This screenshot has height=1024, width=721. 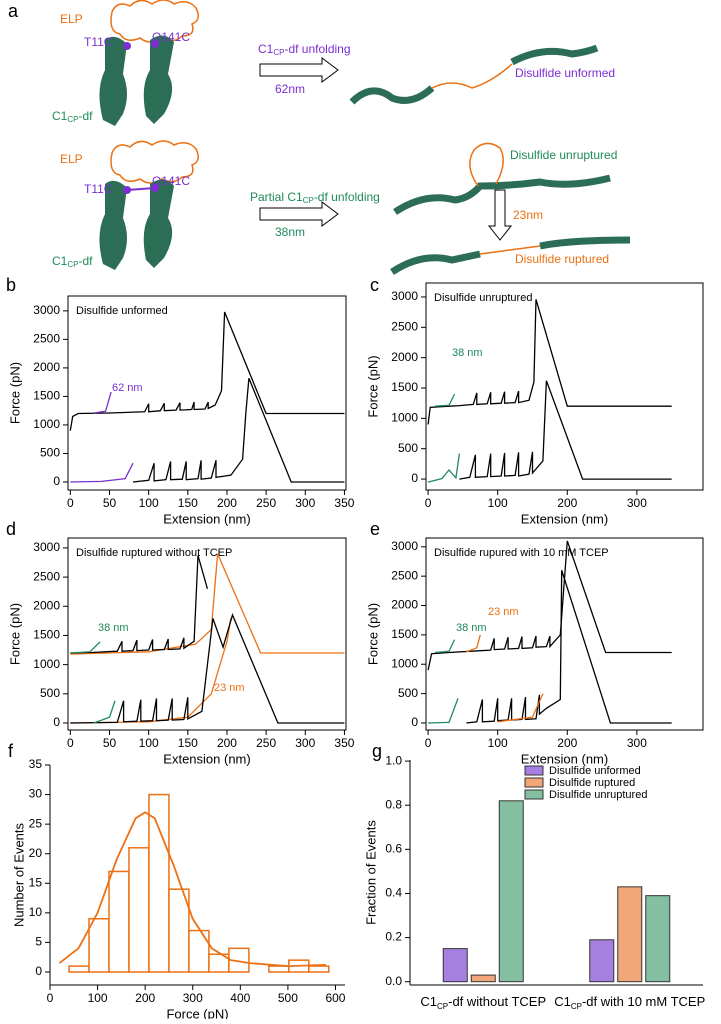 I want to click on y-axis-label: Force (pN), so click(x=14, y=393).